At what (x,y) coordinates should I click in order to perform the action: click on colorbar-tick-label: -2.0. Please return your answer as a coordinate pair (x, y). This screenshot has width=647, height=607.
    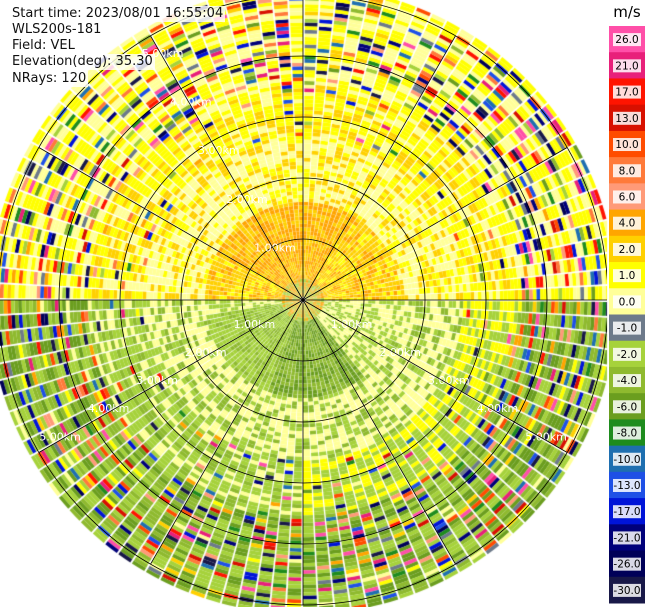
    Looking at the image, I should click on (627, 355).